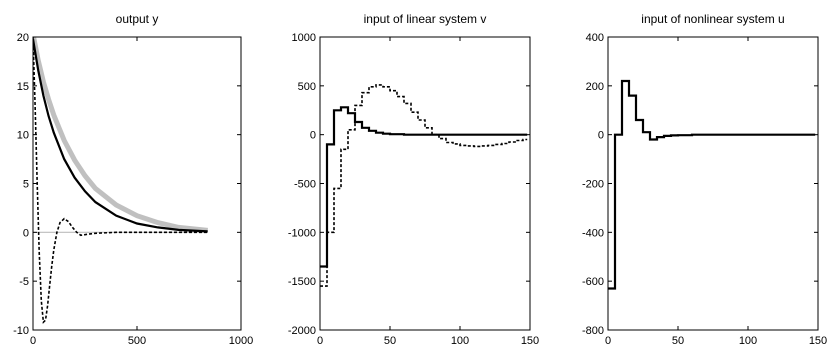 Image resolution: width=839 pixels, height=350 pixels. I want to click on y-tick-label: -500, so click(305, 185).